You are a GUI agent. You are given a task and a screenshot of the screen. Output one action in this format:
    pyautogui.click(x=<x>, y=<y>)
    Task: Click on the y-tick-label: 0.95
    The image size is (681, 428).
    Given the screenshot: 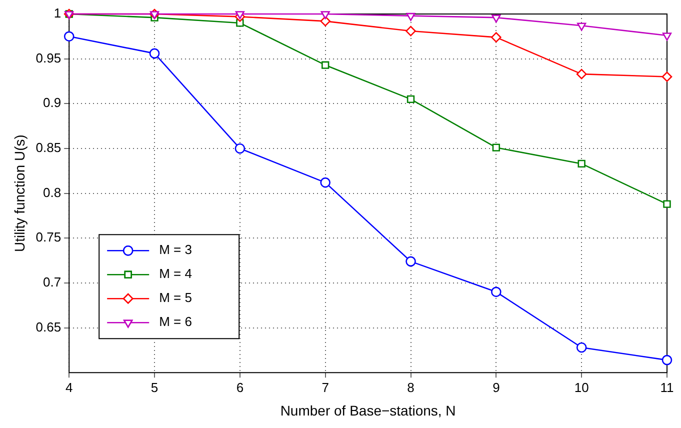 What is the action you would take?
    pyautogui.click(x=49, y=58)
    